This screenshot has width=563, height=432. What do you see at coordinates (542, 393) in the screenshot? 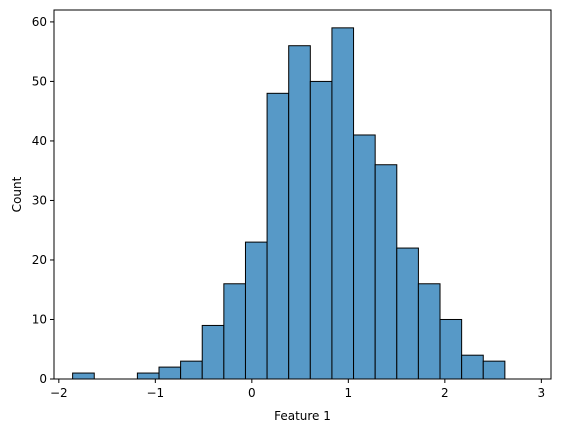
I see `x-tick-label: 3` at bounding box center [542, 393].